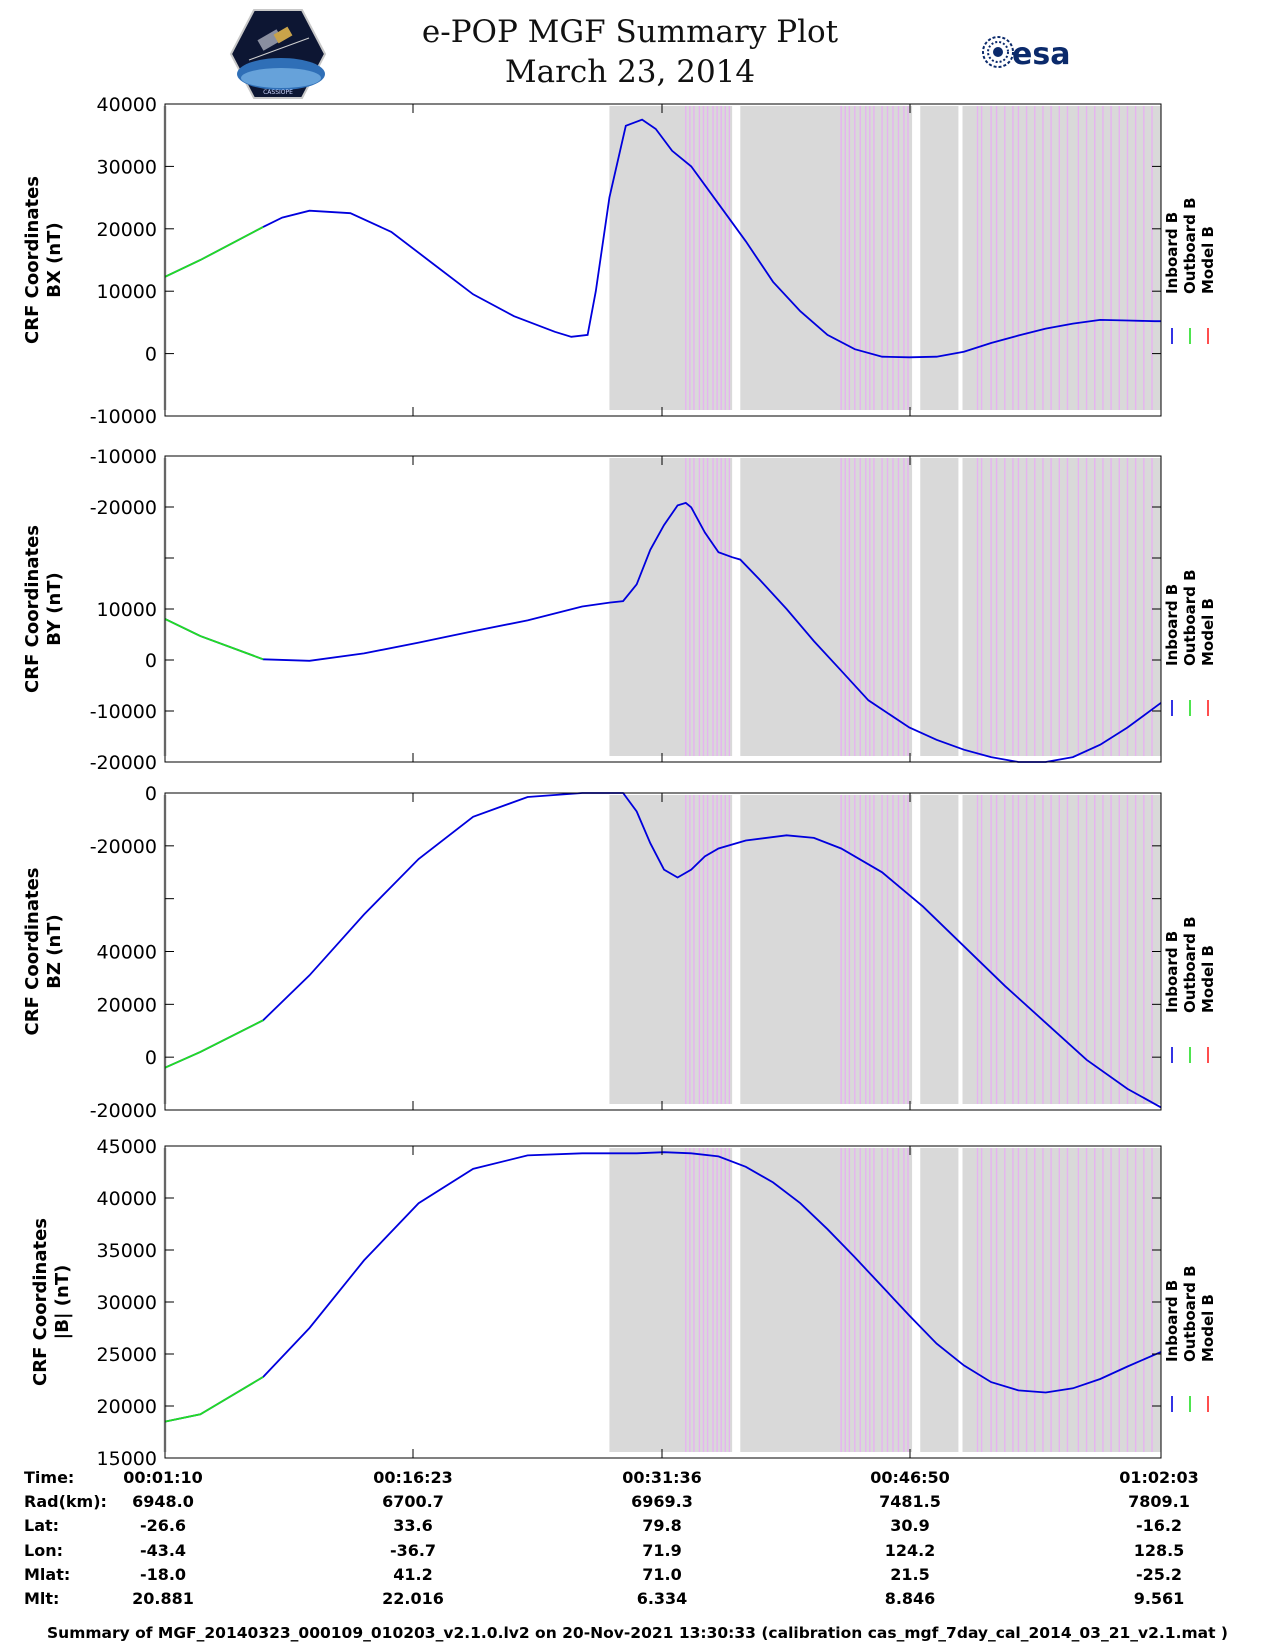  I want to click on ephemeris-value: 30.9, so click(910, 1525).